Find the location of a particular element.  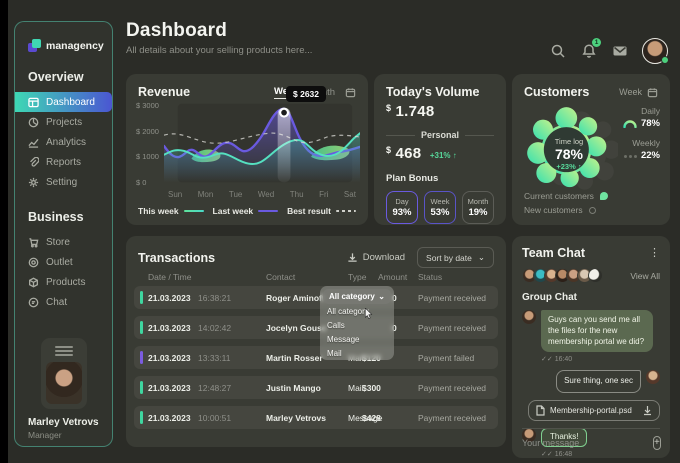

personal-delta: +31% ↑ is located at coordinates (443, 155).